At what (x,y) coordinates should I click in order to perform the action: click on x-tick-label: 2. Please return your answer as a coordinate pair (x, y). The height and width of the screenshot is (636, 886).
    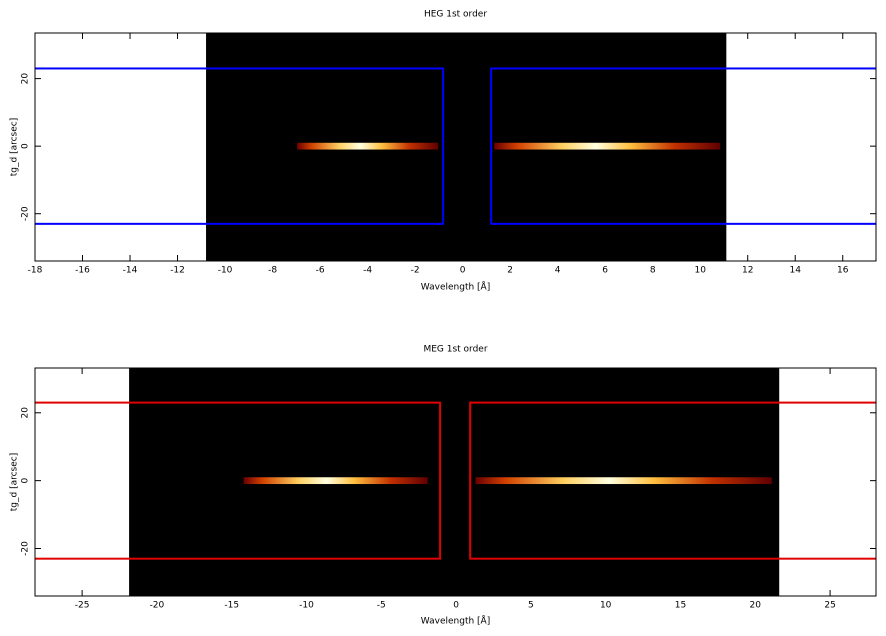
    Looking at the image, I should click on (510, 271).